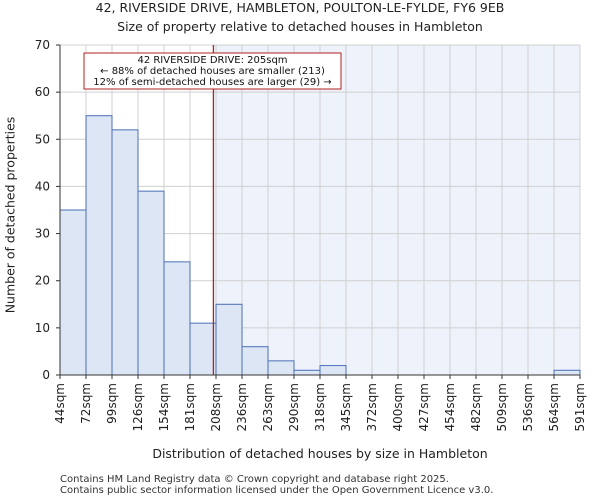  I want to click on x-tick-label: 99sqm, so click(112, 403).